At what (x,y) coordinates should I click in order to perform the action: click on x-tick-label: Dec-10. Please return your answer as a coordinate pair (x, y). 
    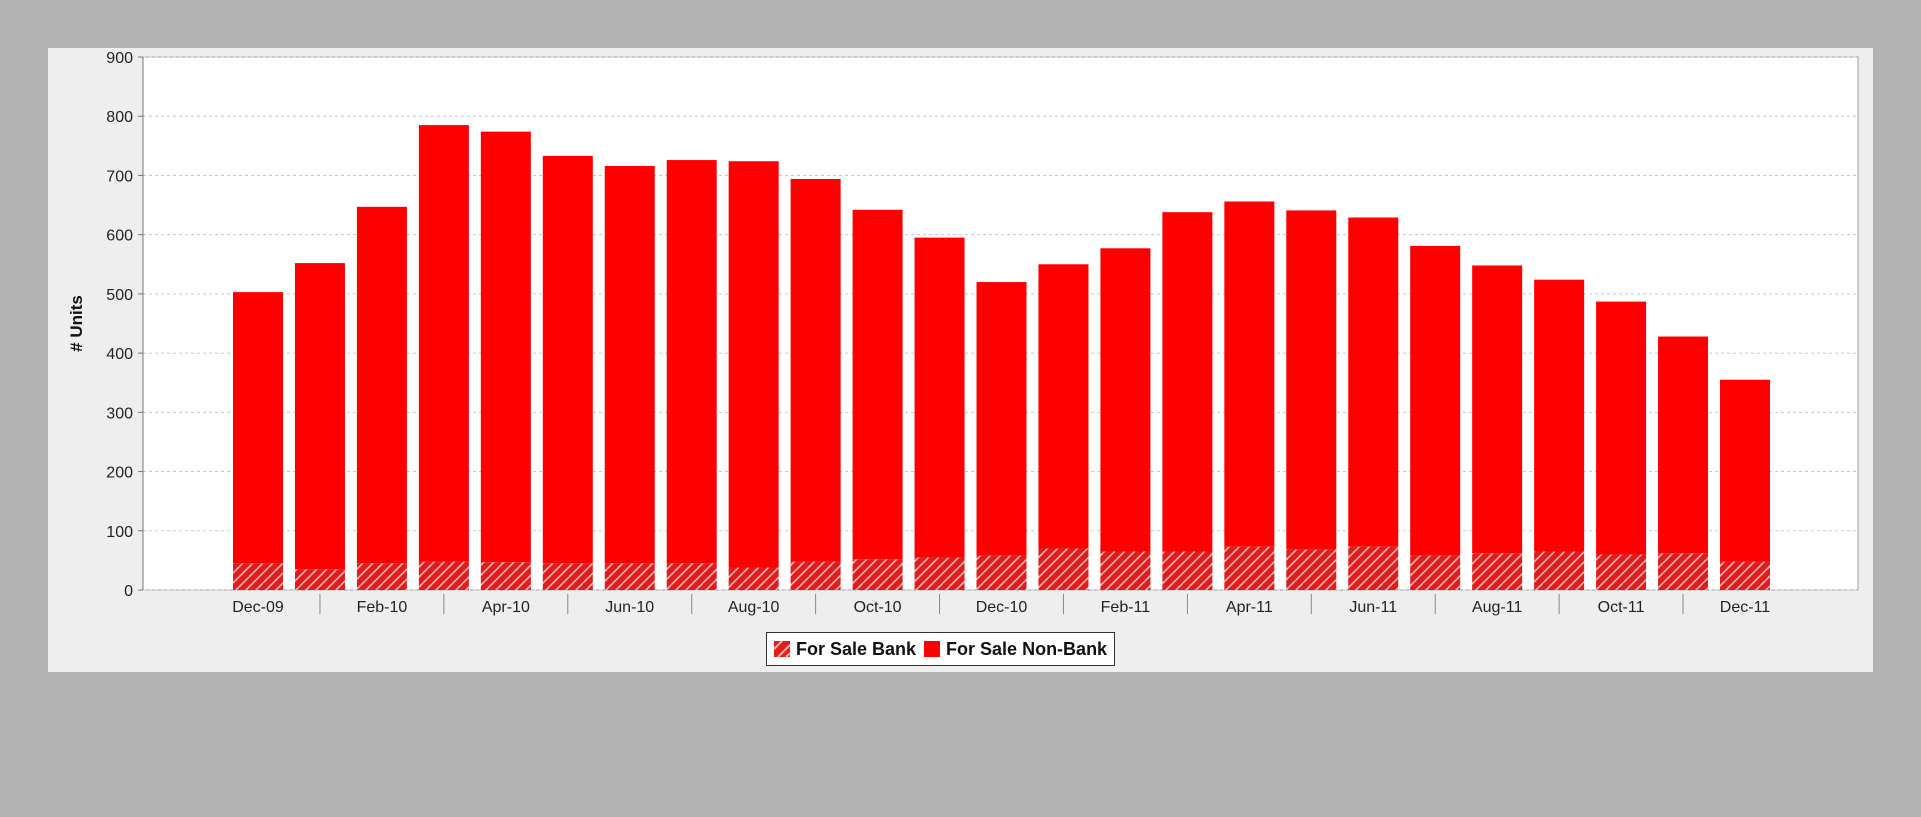
    Looking at the image, I should click on (1002, 607).